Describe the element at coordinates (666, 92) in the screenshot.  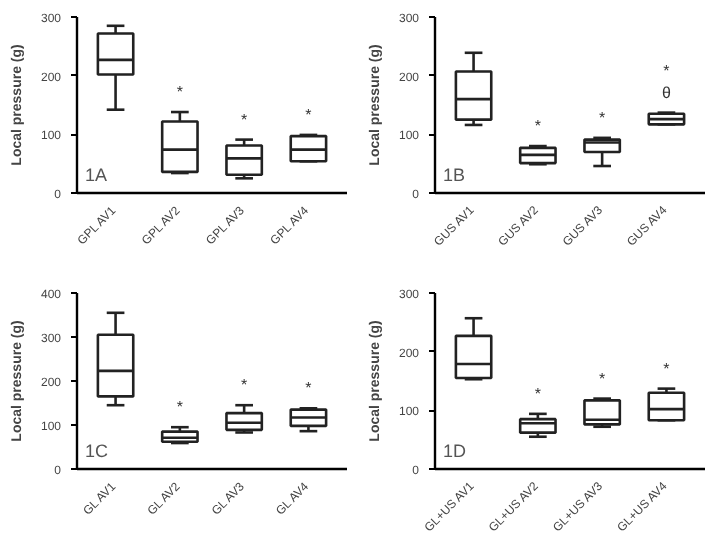
I see `annotation: θ` at that location.